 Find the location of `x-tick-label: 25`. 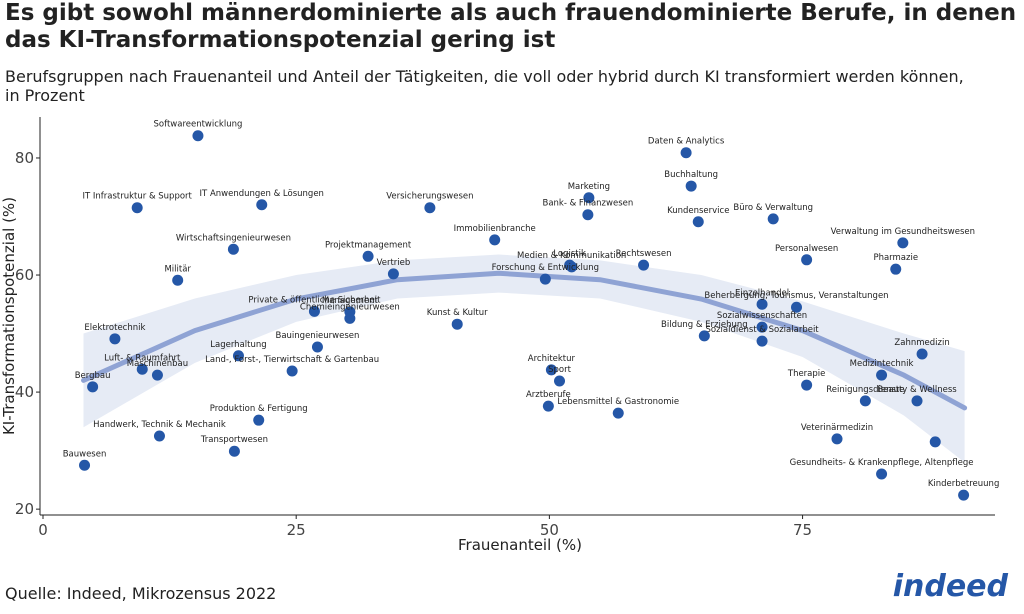

x-tick-label: 25 is located at coordinates (296, 530).